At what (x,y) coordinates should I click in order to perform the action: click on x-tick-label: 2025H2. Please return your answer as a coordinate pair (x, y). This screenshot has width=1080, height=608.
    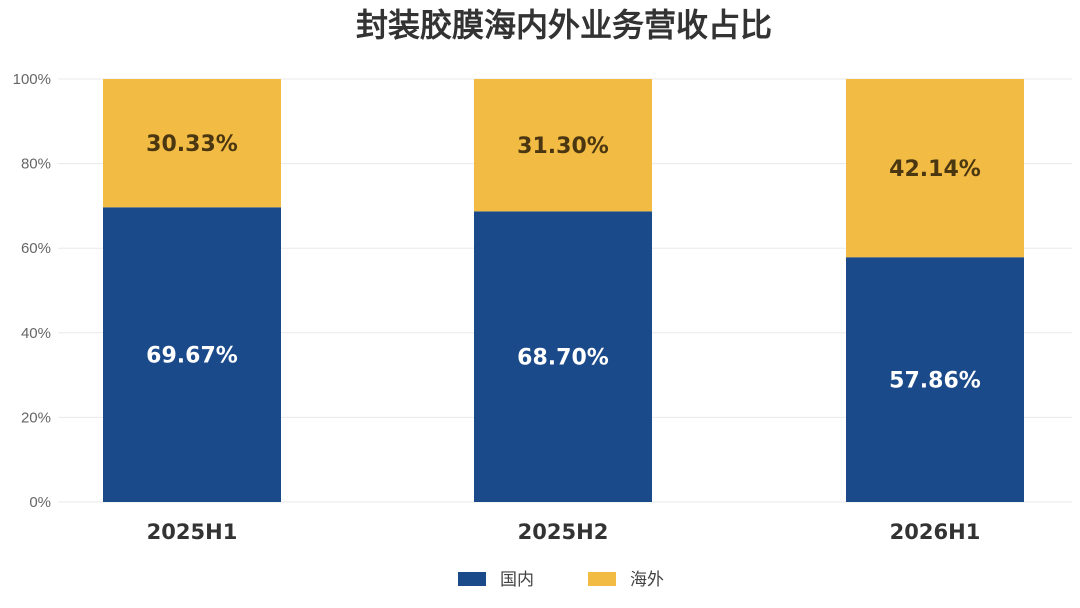
    Looking at the image, I should click on (563, 532).